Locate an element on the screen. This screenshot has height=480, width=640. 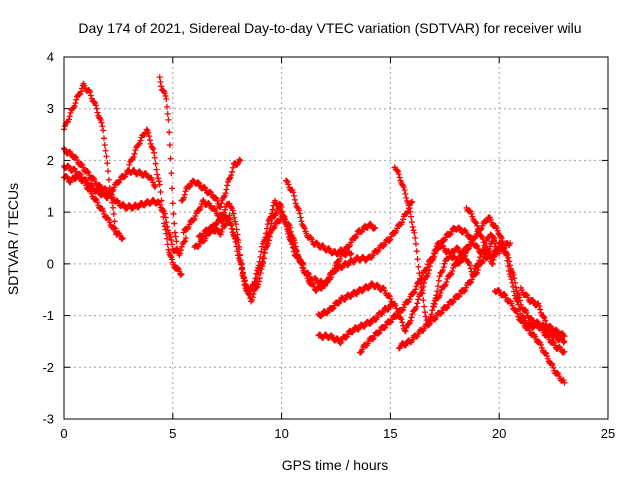
series-s11 is located at coordinates (330, 217).